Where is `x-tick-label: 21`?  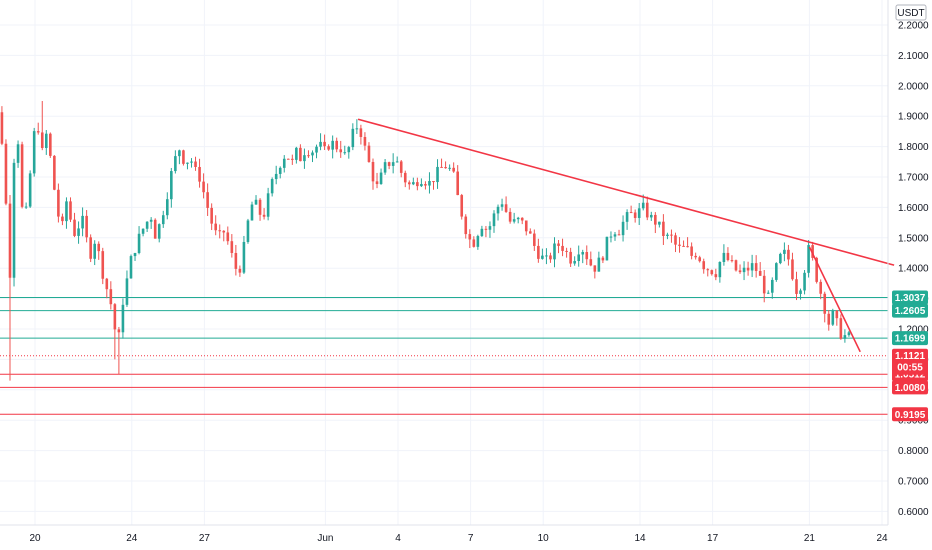
x-tick-label: 21 is located at coordinates (810, 538).